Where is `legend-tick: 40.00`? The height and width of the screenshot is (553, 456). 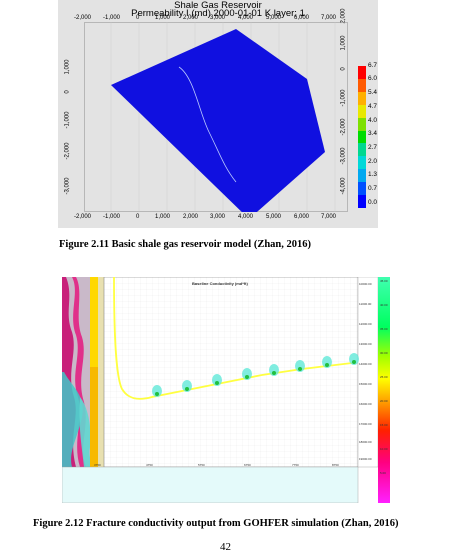
legend-tick: 40.00 is located at coordinates (384, 305).